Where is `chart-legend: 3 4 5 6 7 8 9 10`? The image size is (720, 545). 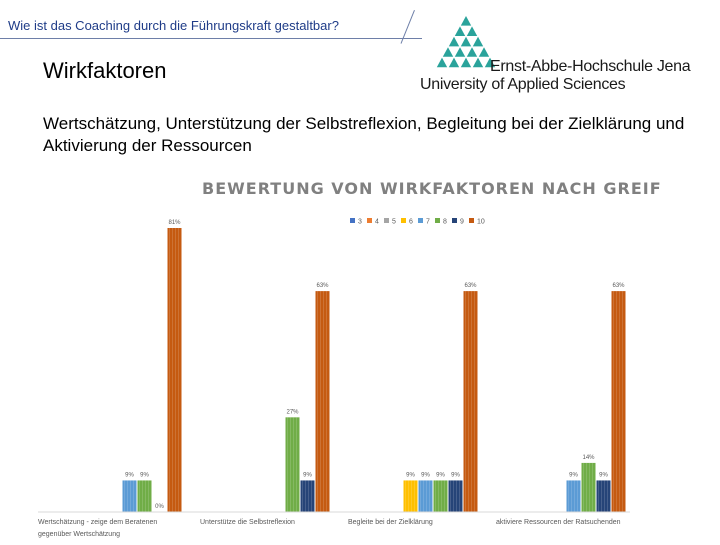 chart-legend: 3 4 5 6 7 8 9 10 is located at coordinates (417, 222).